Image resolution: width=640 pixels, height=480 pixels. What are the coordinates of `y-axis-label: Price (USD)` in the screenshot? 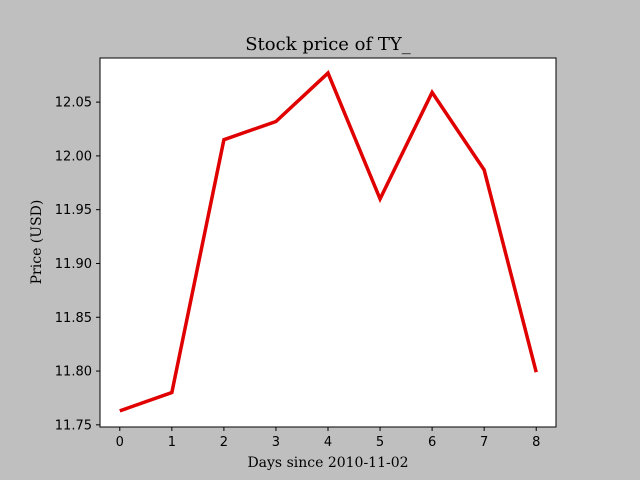 It's located at (37, 242).